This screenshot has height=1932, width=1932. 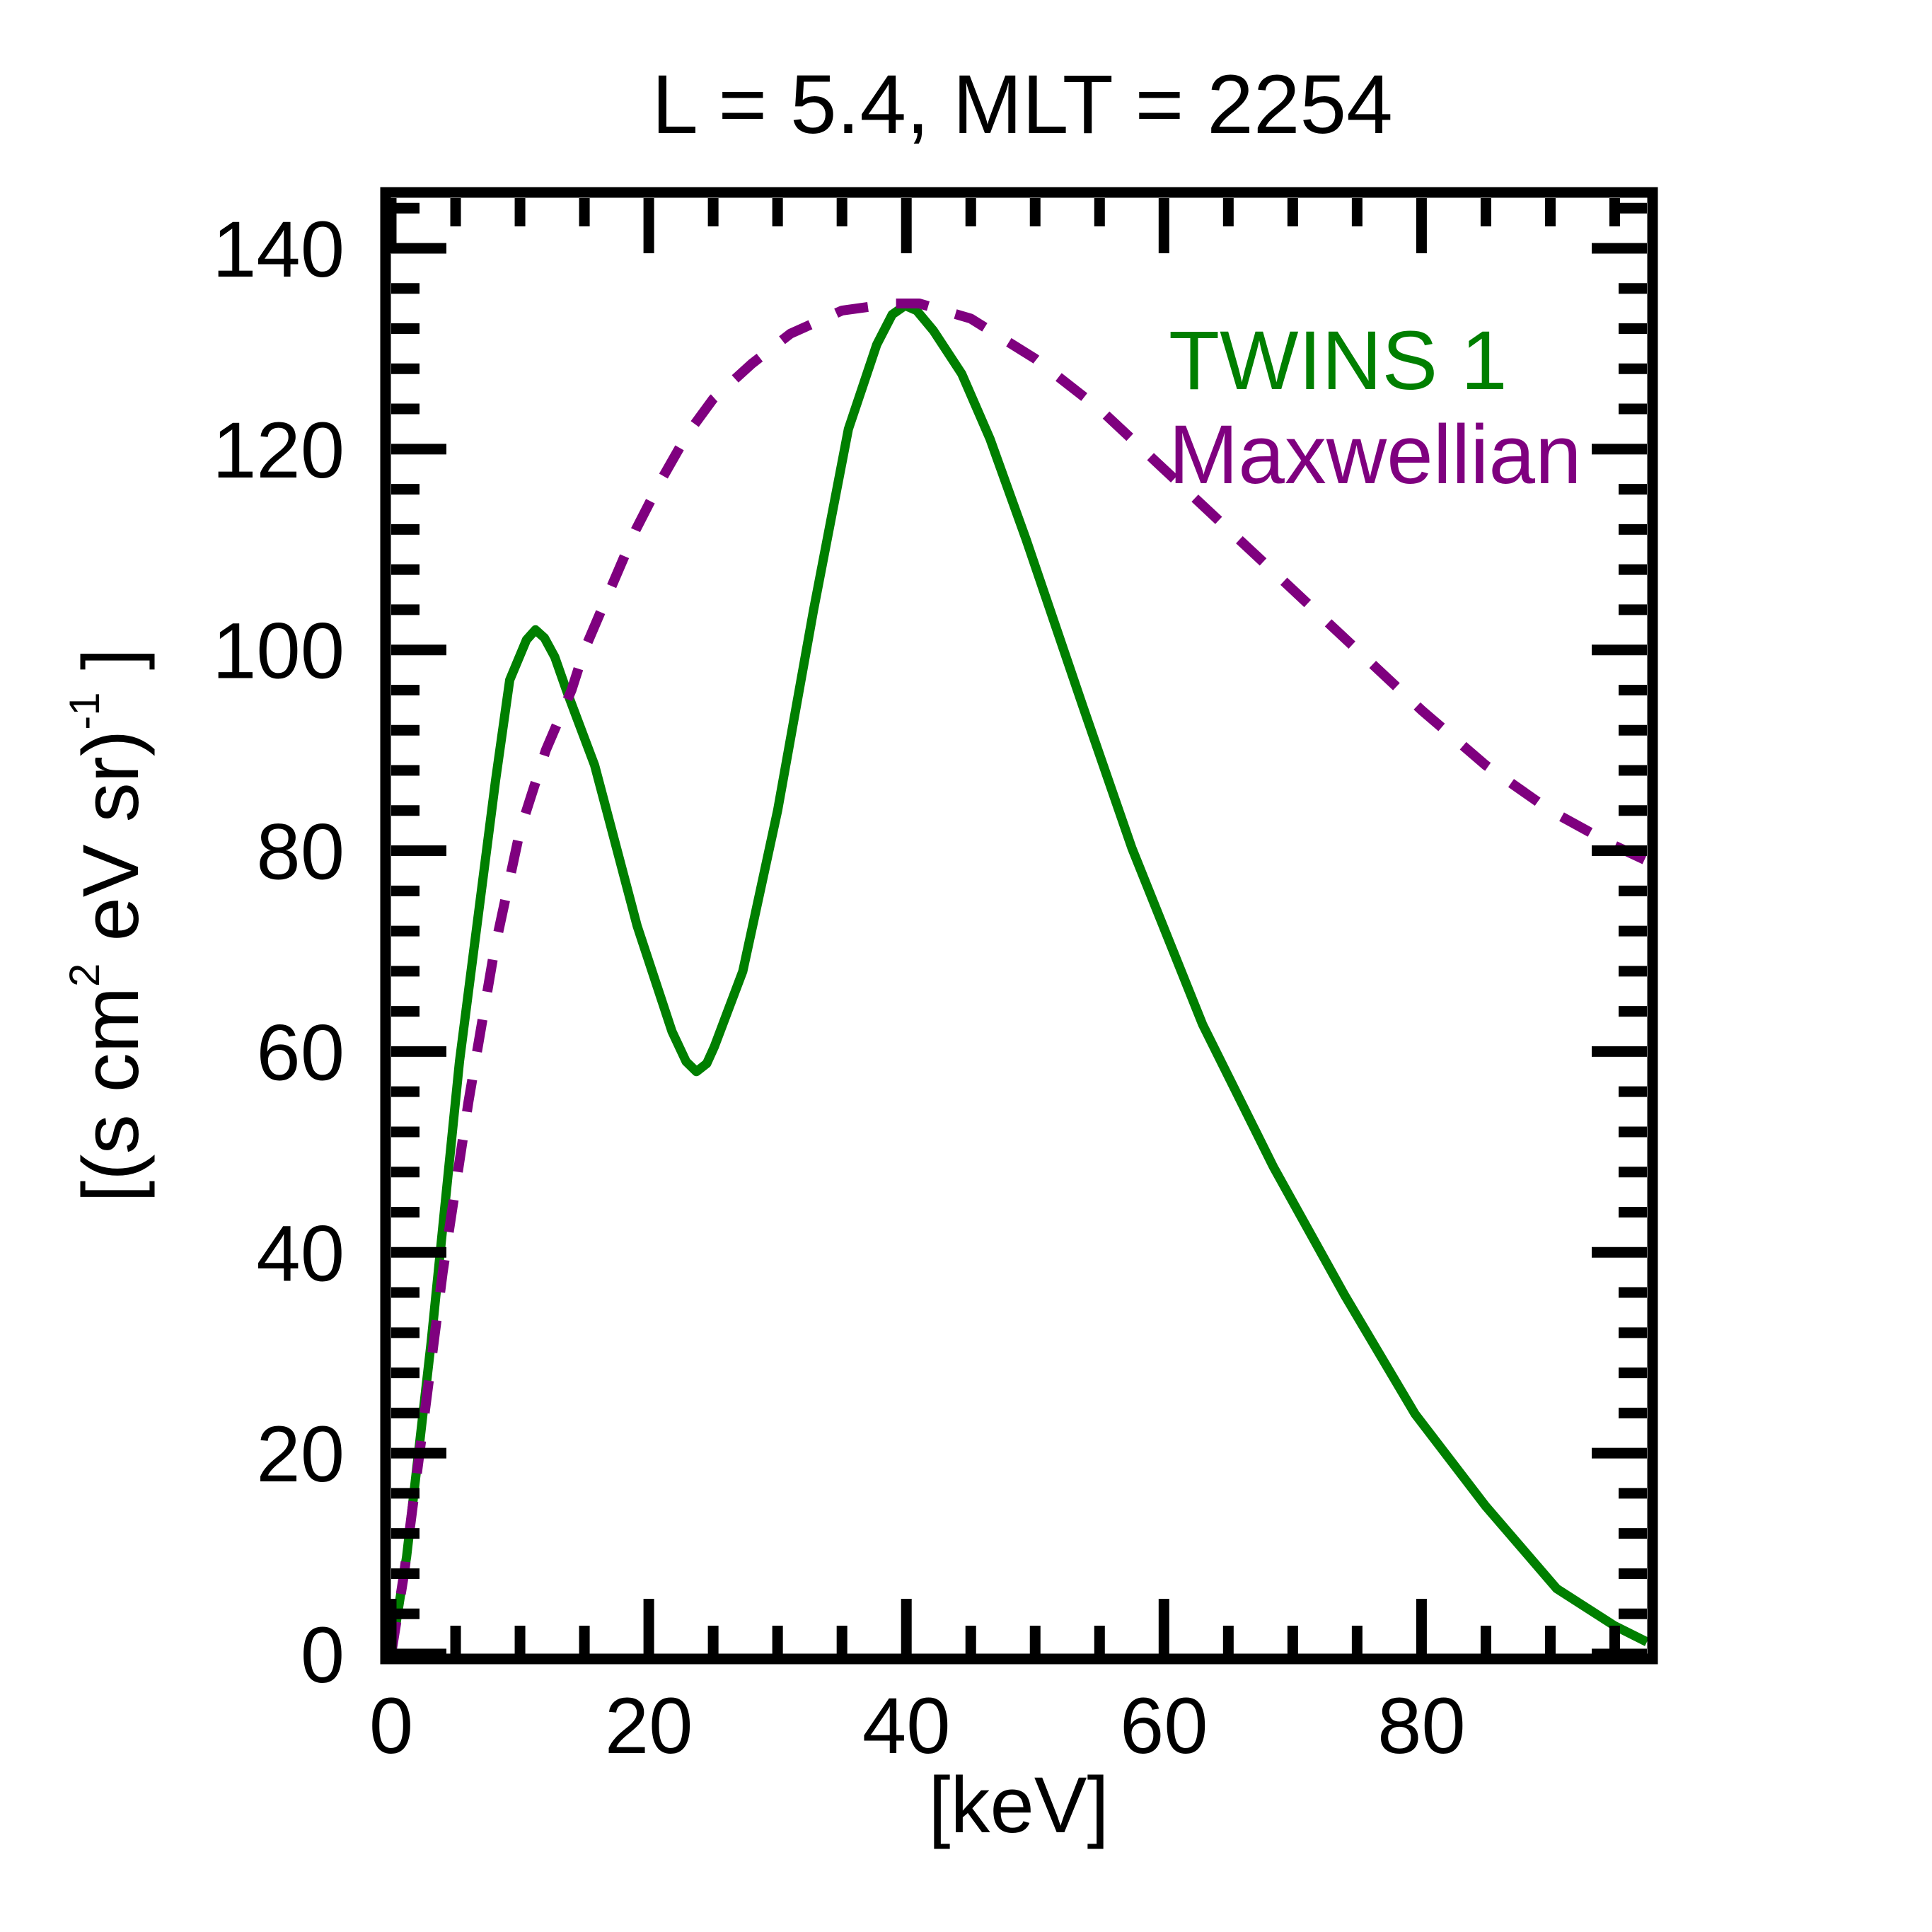 I want to click on x-tick-label: 20, so click(x=649, y=1726).